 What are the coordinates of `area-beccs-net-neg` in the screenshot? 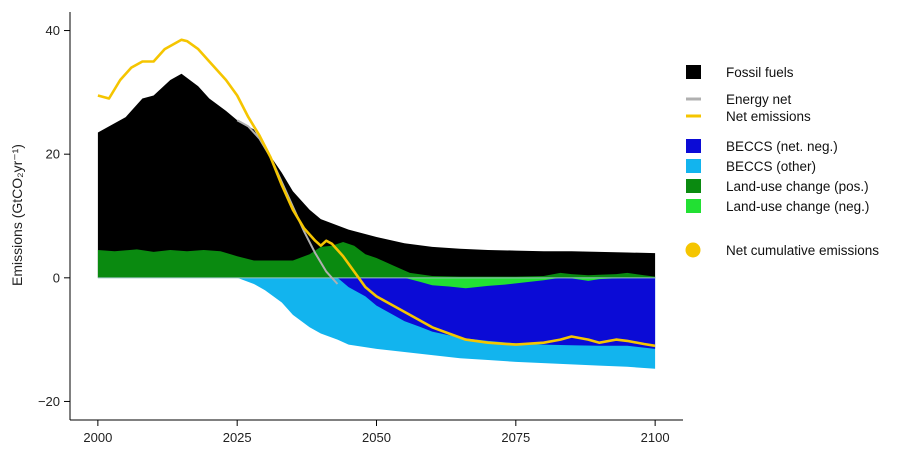 It's located at (496, 313).